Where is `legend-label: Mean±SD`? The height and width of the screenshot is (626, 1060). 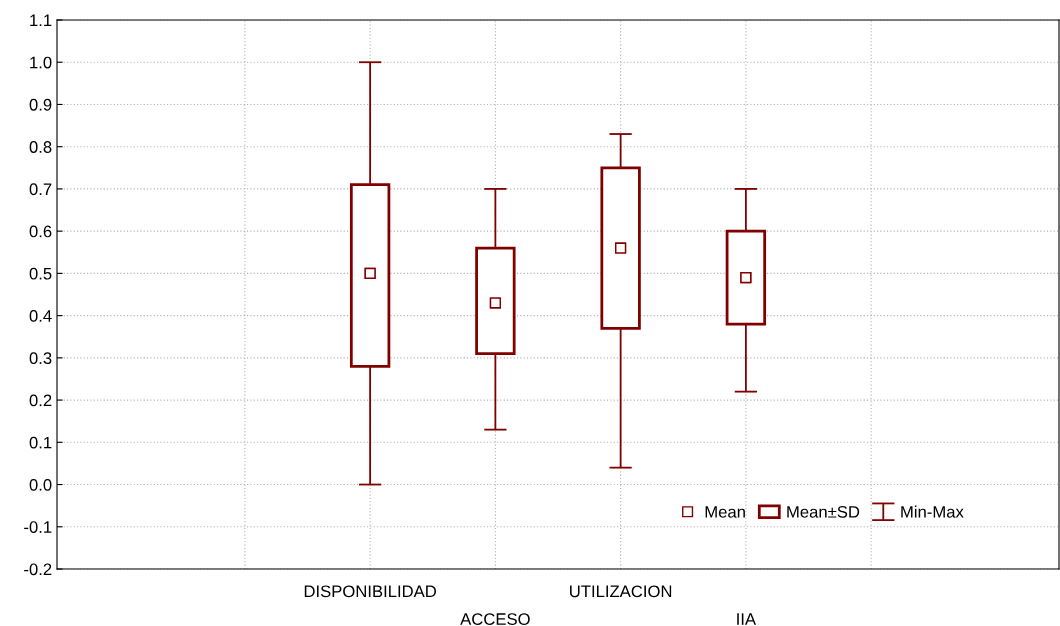 legend-label: Mean±SD is located at coordinates (823, 511).